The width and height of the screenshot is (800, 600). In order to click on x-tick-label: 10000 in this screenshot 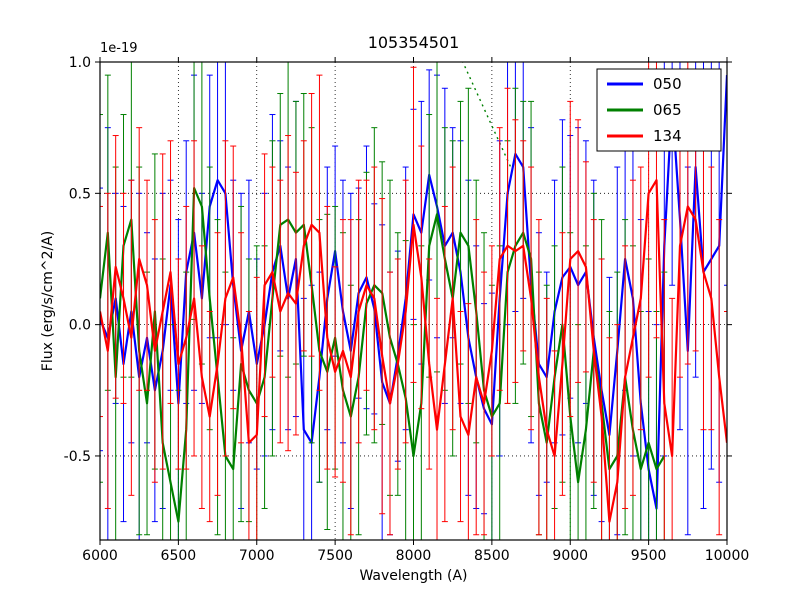, I will do `click(727, 556)`.